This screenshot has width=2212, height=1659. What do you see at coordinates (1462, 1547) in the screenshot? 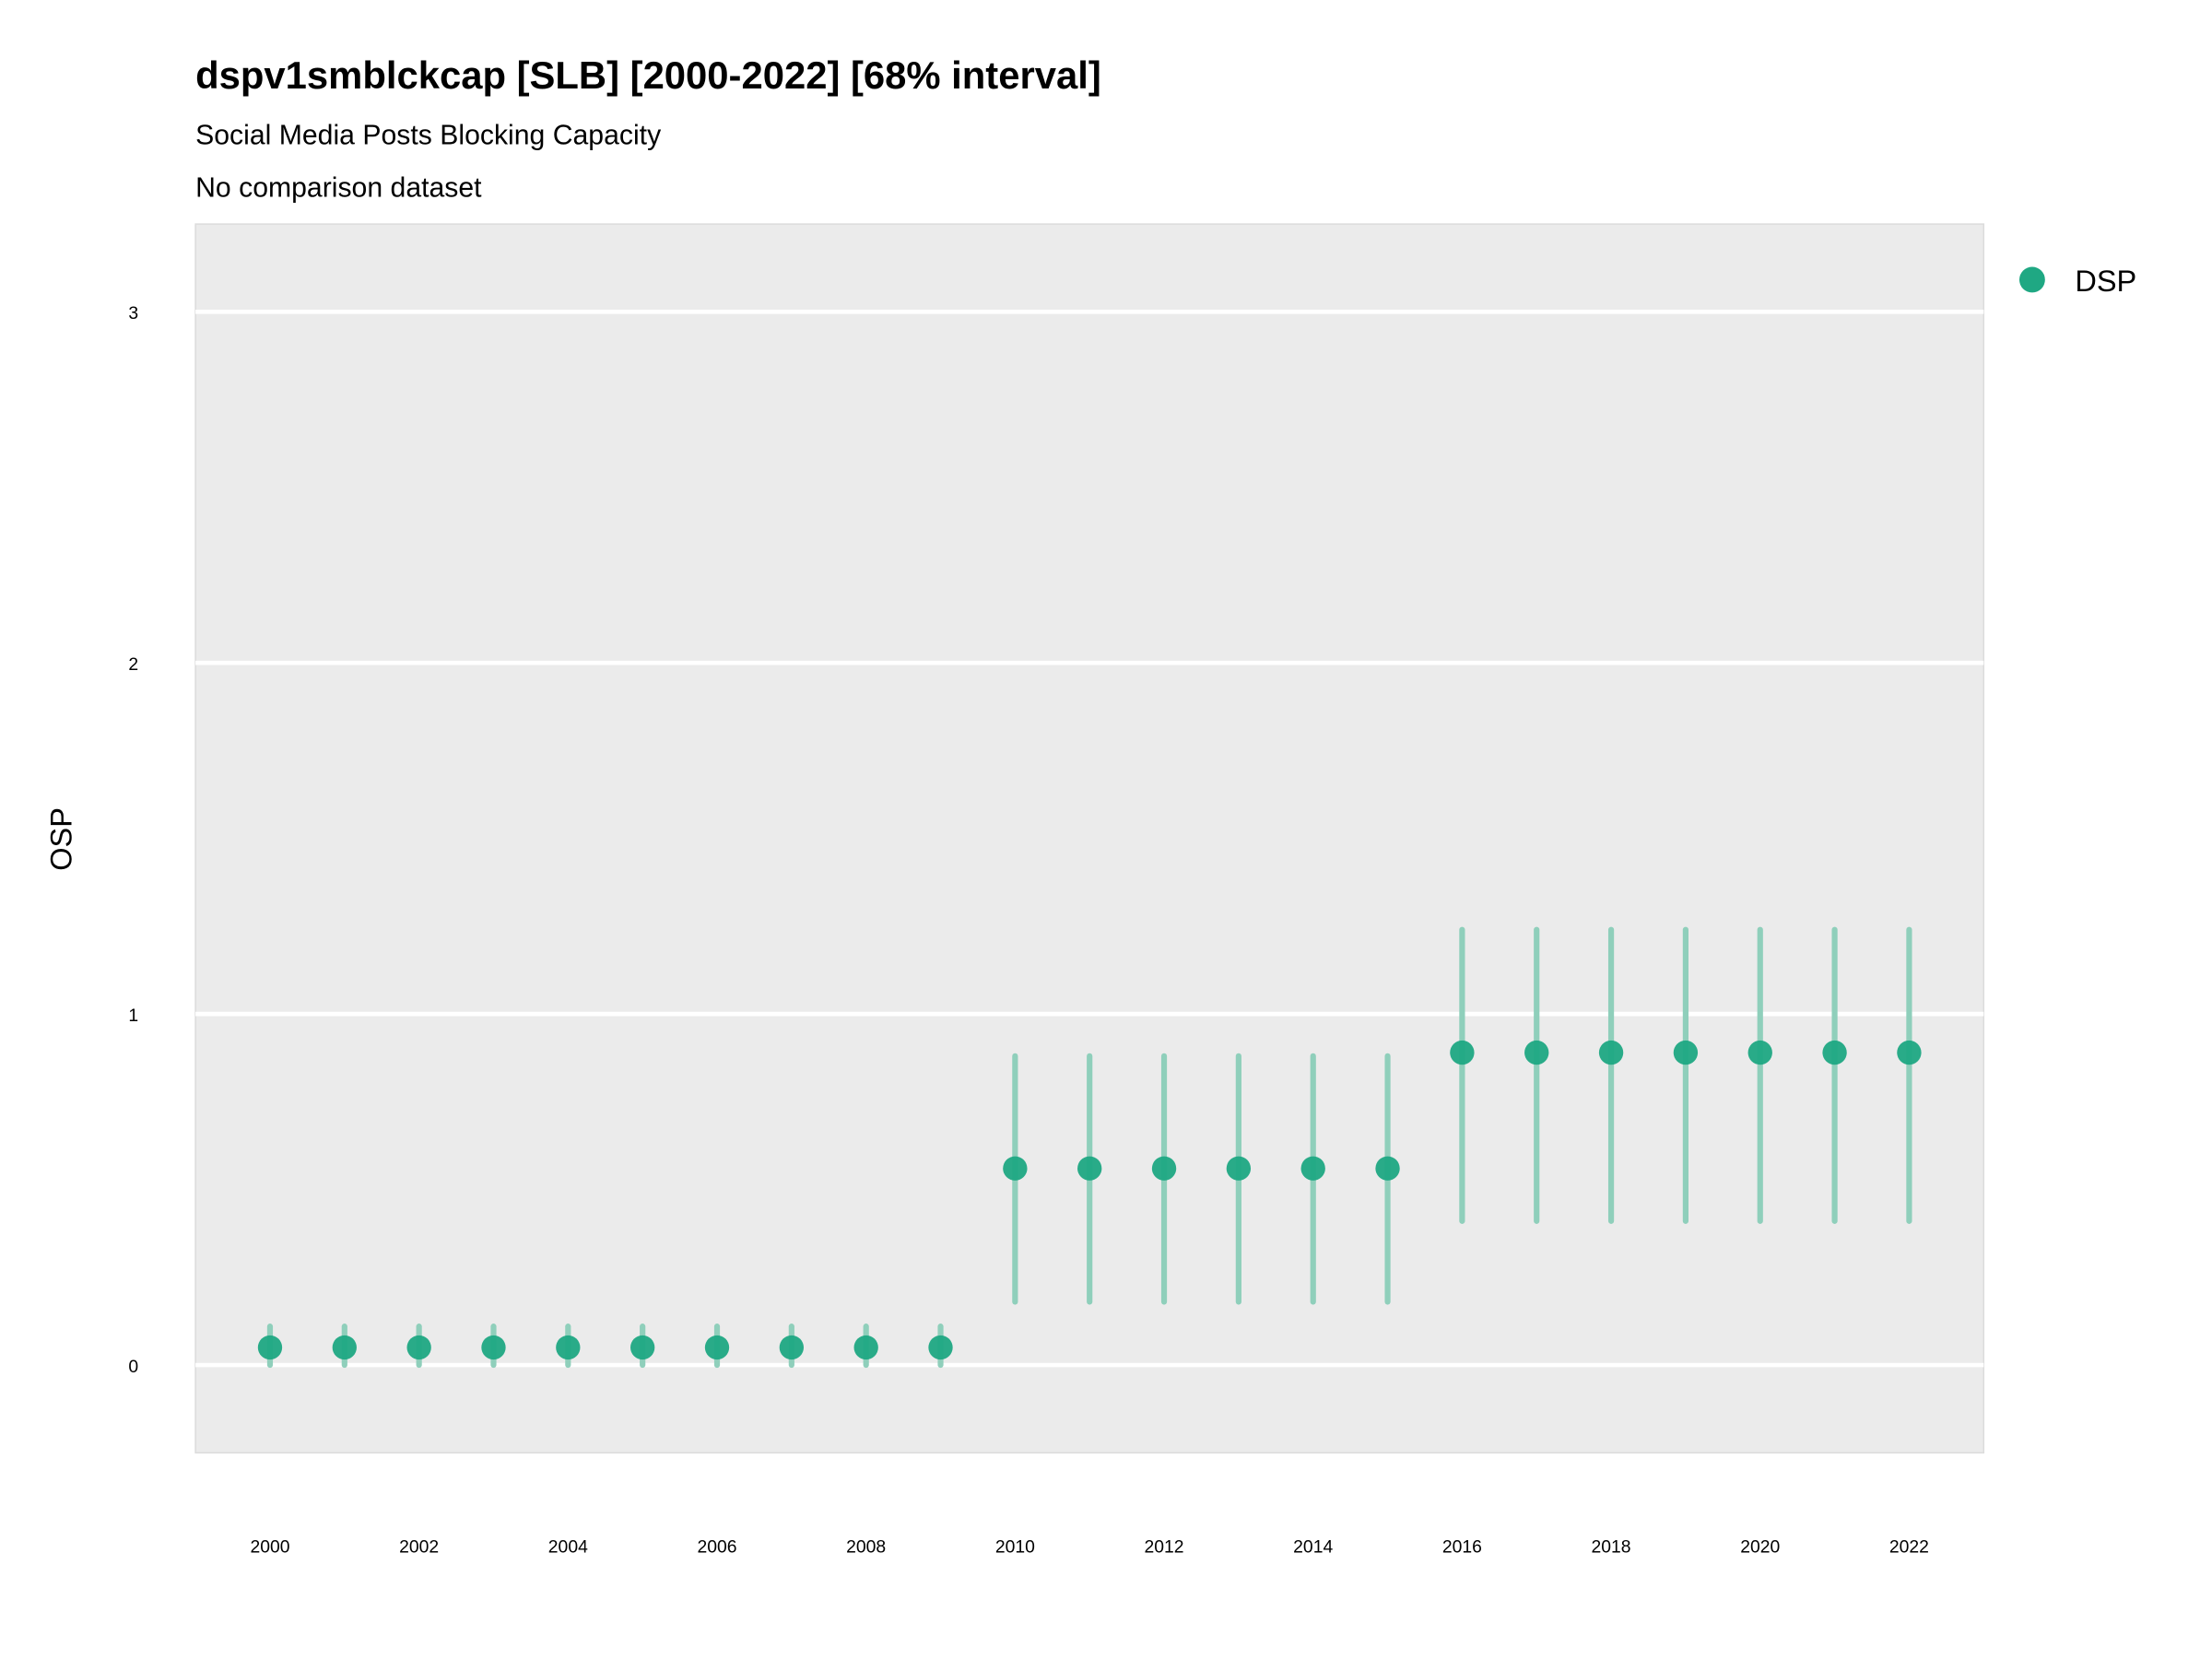
I see `x-tick-label: 2016` at bounding box center [1462, 1547].